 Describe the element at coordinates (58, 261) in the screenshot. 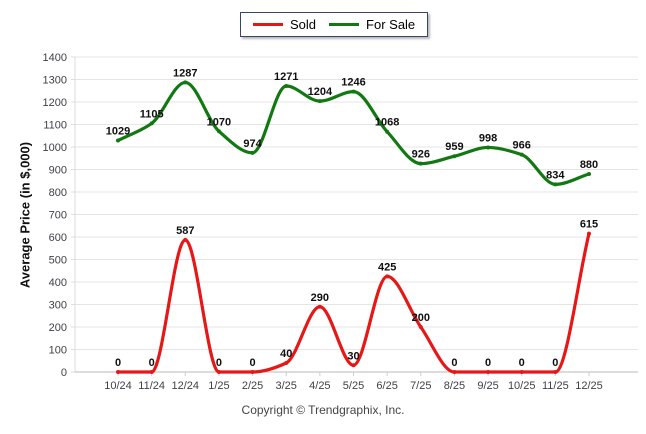

I see `y-tick-label: 500` at that location.